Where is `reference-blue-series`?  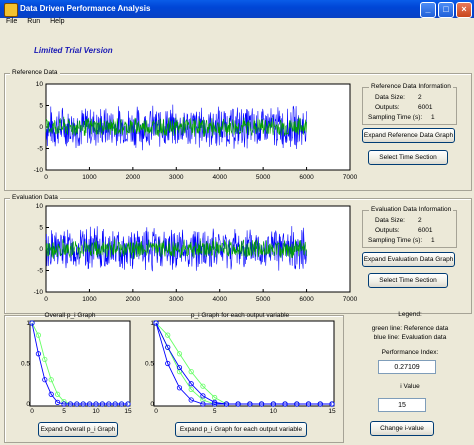 reference-blue-series is located at coordinates (176, 127).